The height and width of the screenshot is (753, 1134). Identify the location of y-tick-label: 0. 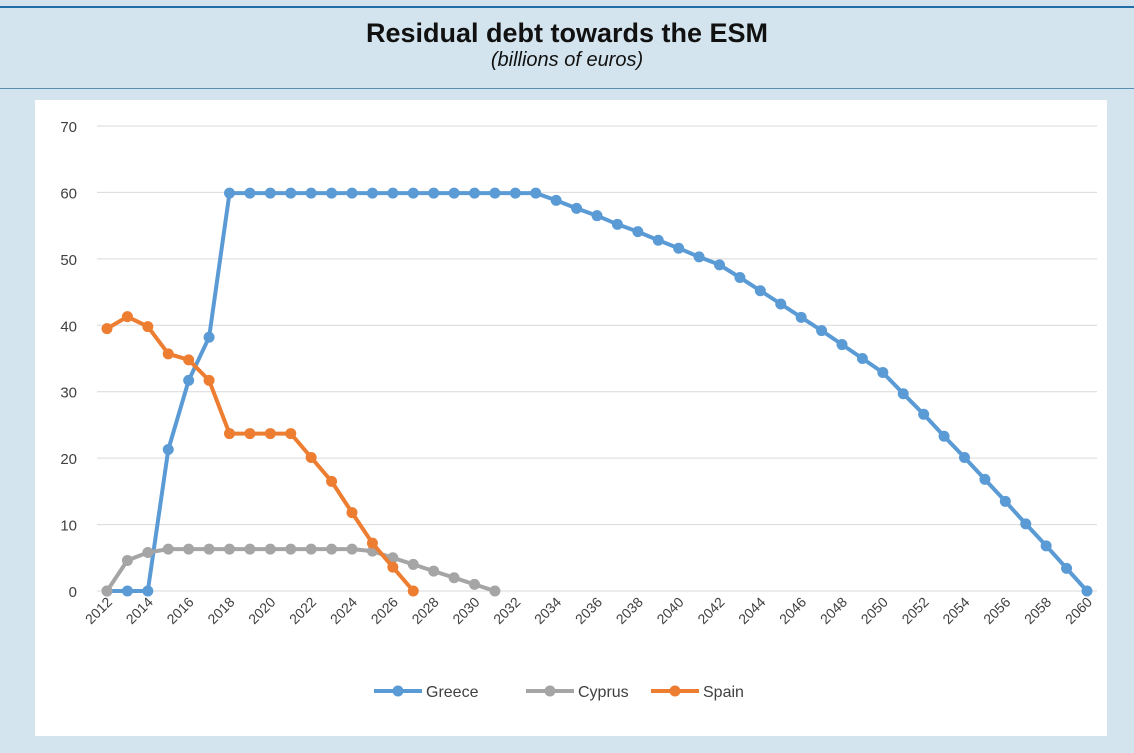
(73, 592).